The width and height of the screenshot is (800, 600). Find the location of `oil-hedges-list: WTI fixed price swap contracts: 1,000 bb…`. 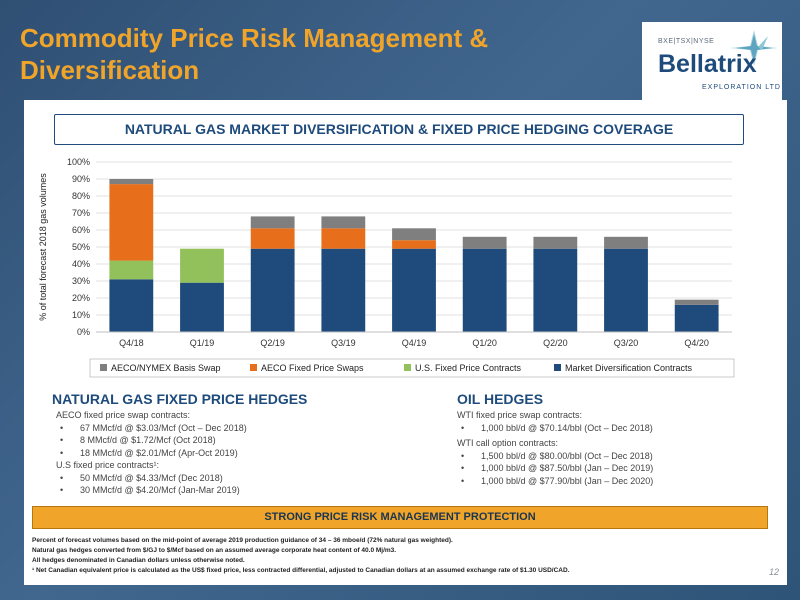

oil-hedges-list: WTI fixed price swap contracts: 1,000 bb… is located at coordinates (612, 448).